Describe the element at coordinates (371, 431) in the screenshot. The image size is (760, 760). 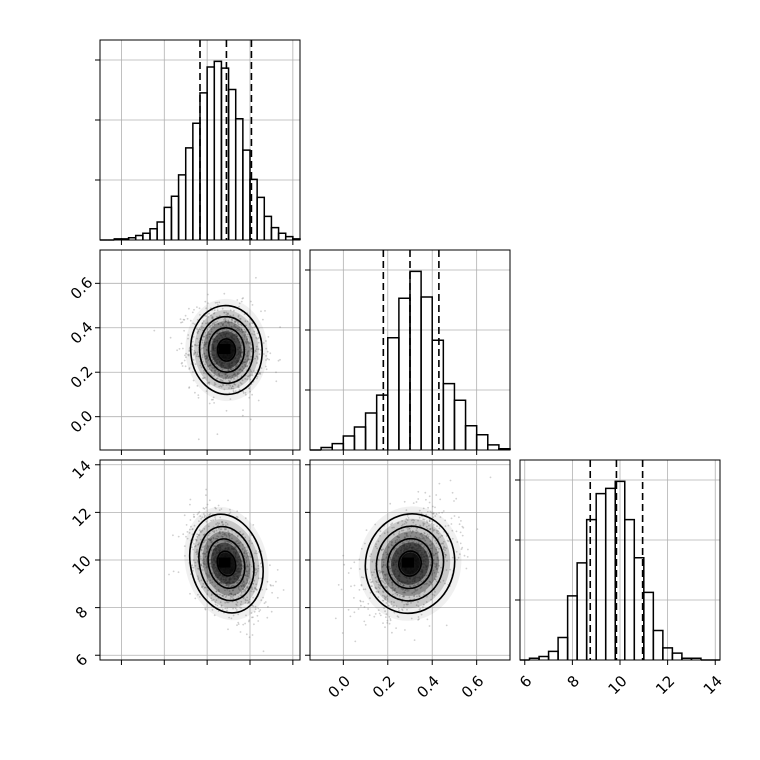
I see `hist-1-bar` at that location.